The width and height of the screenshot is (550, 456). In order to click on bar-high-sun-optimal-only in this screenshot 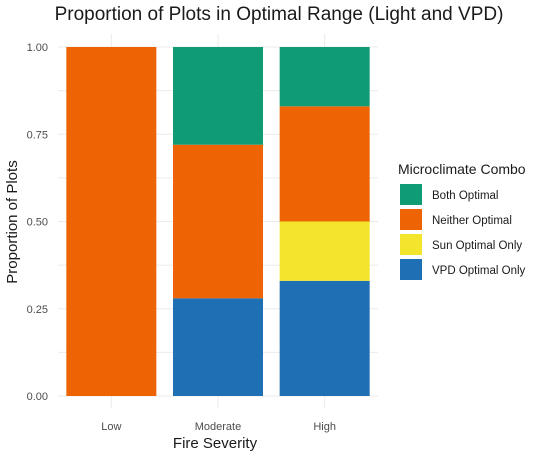, I will do `click(324, 251)`.